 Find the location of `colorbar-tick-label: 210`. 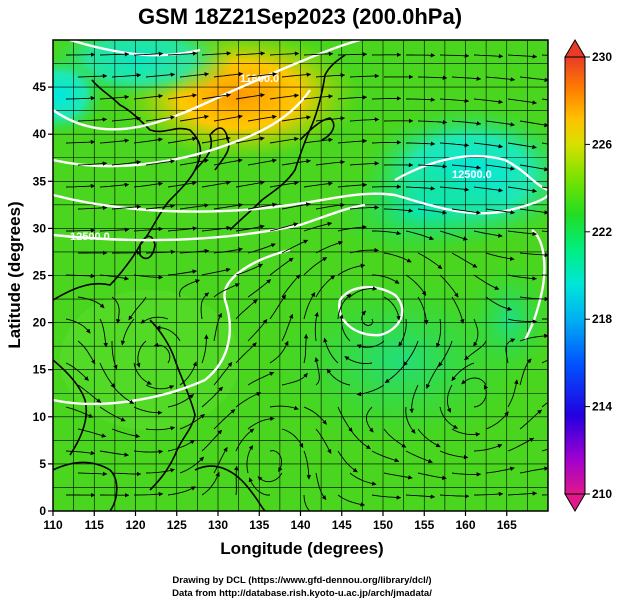

colorbar-tick-label: 210 is located at coordinates (602, 494).